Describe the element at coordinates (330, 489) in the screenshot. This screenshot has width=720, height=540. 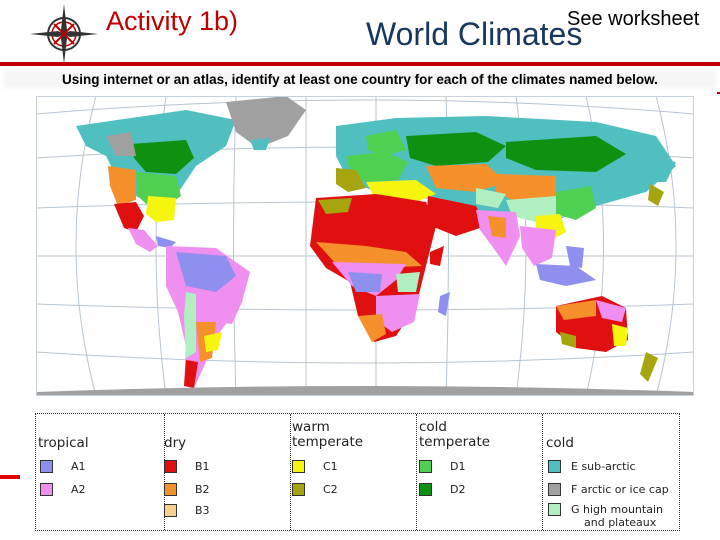
I see `legend-code: C2` at that location.